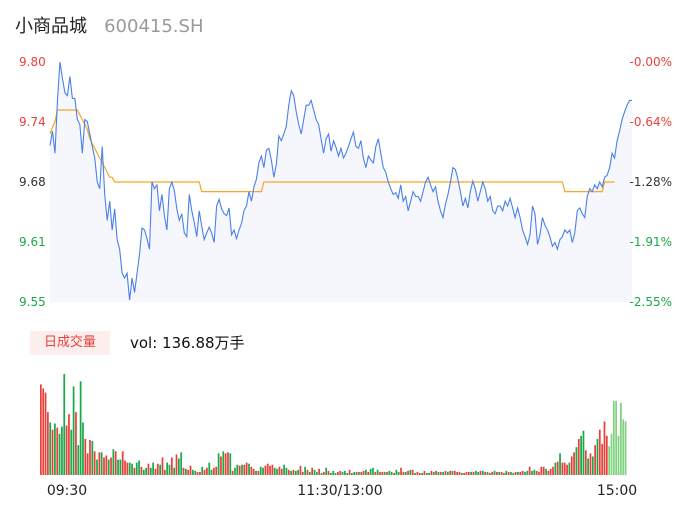 The width and height of the screenshot is (686, 524). Describe the element at coordinates (32, 242) in the screenshot. I see `price-tick-label: 9.61` at that location.